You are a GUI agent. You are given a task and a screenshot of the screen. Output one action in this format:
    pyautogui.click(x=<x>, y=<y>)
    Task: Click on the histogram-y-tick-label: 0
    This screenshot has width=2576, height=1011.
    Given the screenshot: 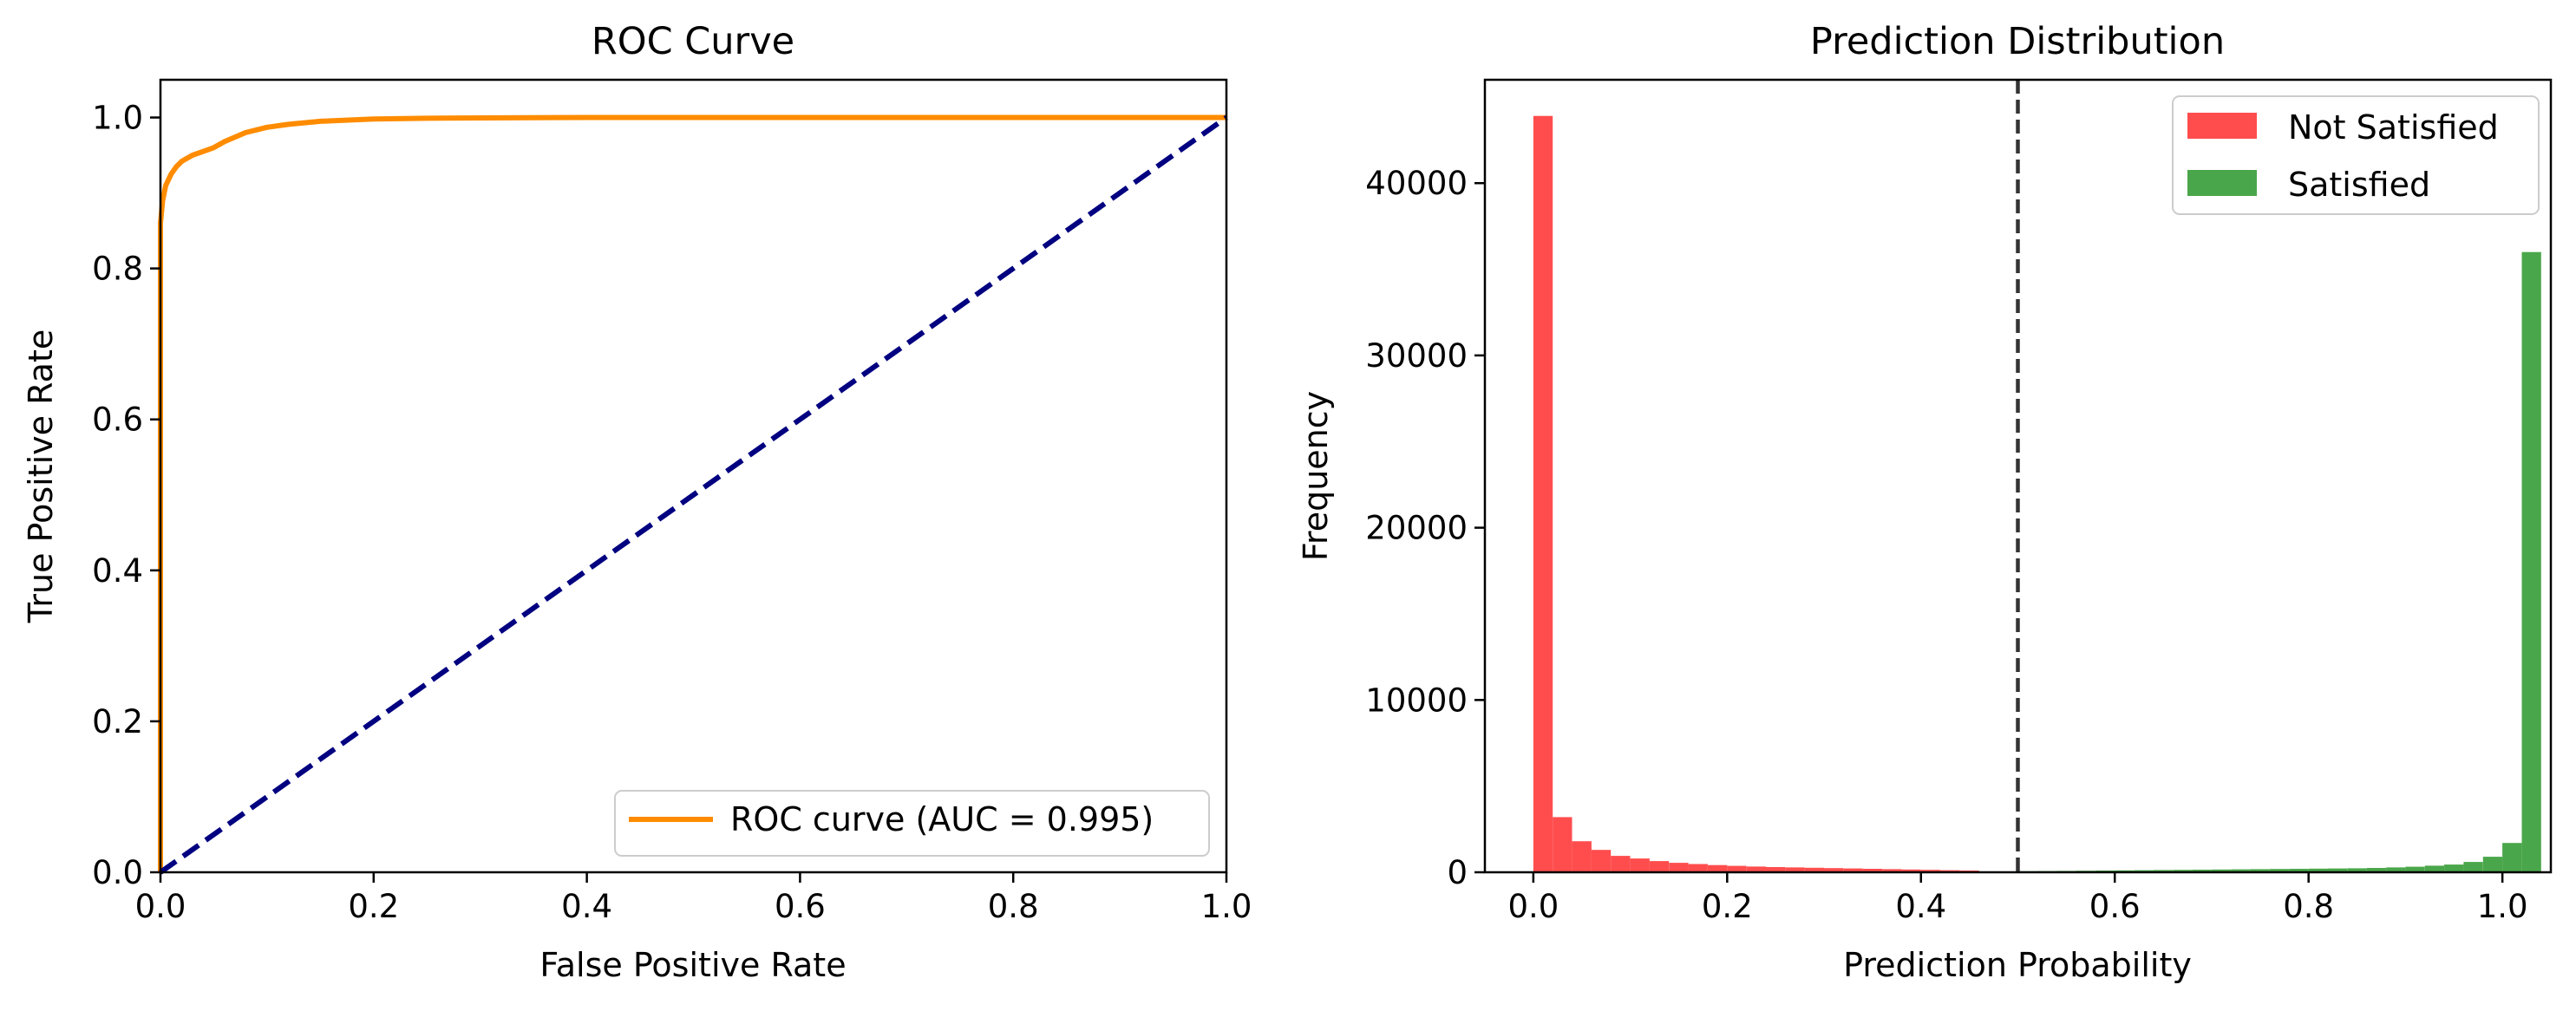 What is the action you would take?
    pyautogui.click(x=1457, y=872)
    